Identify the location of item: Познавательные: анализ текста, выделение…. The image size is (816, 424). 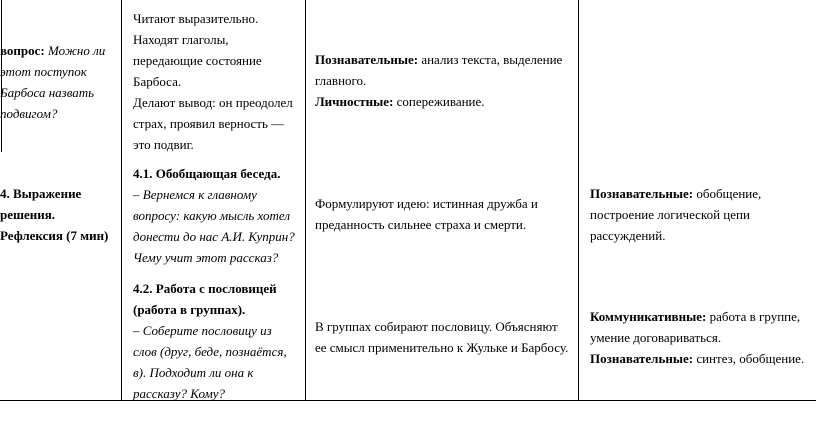
(442, 70).